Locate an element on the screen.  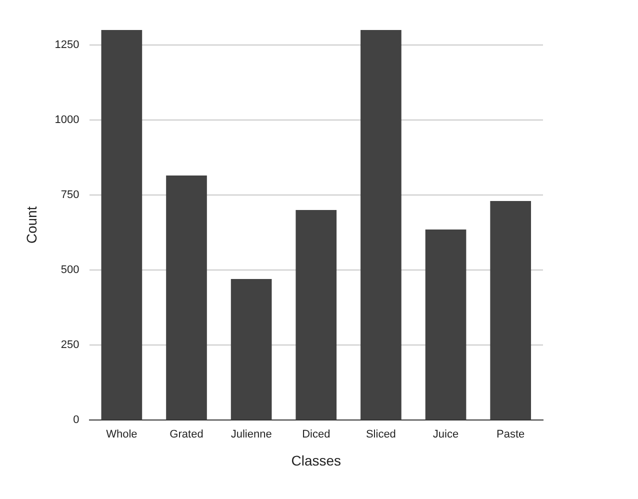
y-tick-label: 750 is located at coordinates (70, 195).